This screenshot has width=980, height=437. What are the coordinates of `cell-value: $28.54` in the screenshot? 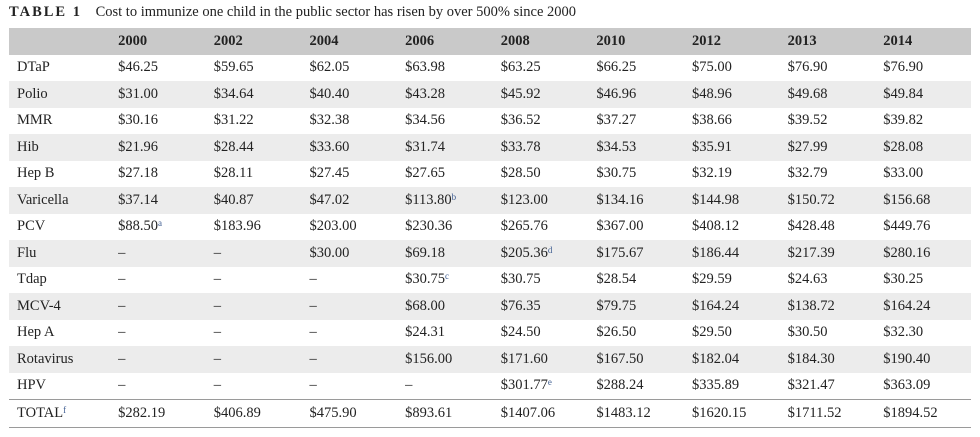 It's located at (616, 279).